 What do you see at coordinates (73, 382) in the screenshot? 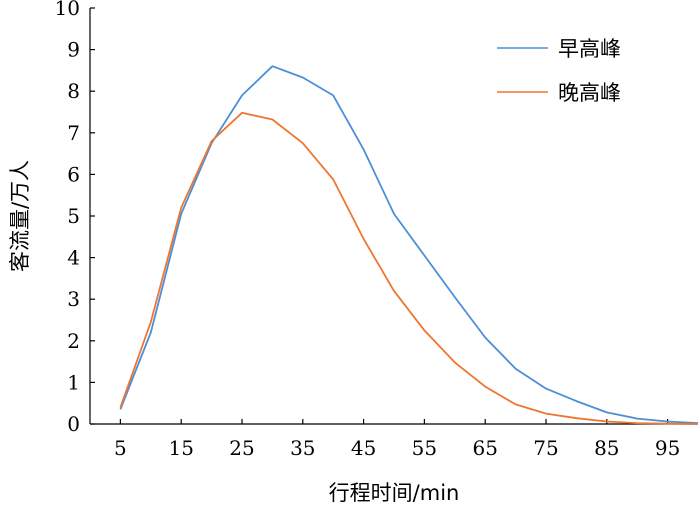
I see `y-tick-label: 1` at bounding box center [73, 382].